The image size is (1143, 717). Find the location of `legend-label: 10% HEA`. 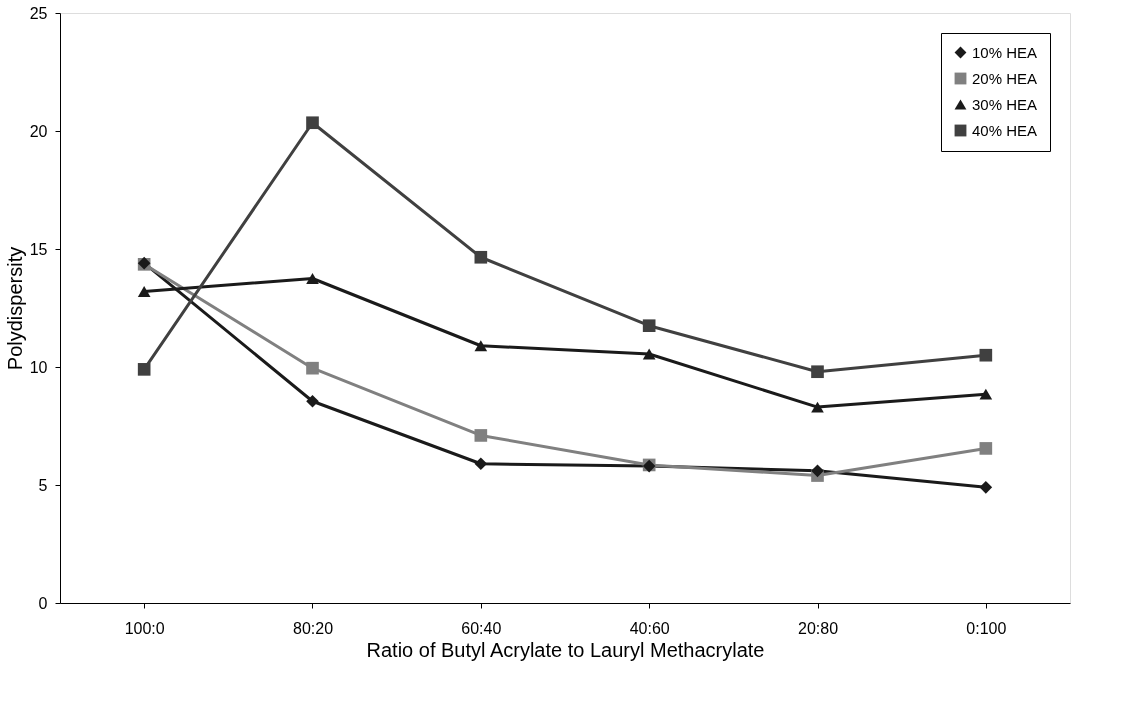

legend-label: 10% HEA is located at coordinates (1005, 52).